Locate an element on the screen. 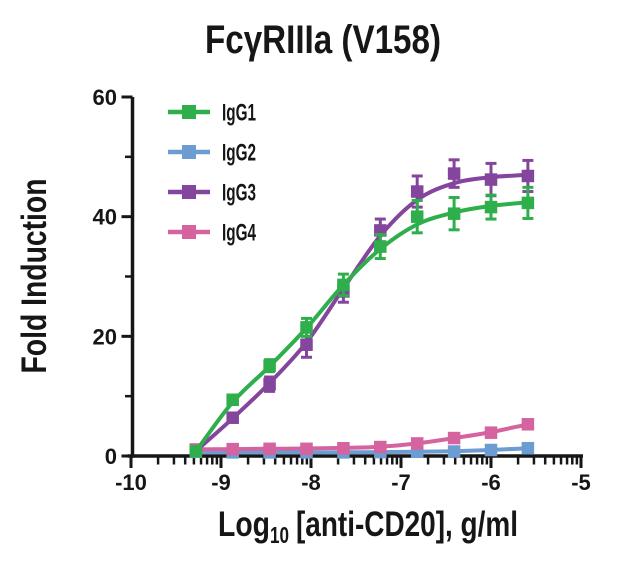 Image resolution: width=640 pixels, height=561 pixels. chart-title: FcγRIIIa (V158) is located at coordinates (323, 40).